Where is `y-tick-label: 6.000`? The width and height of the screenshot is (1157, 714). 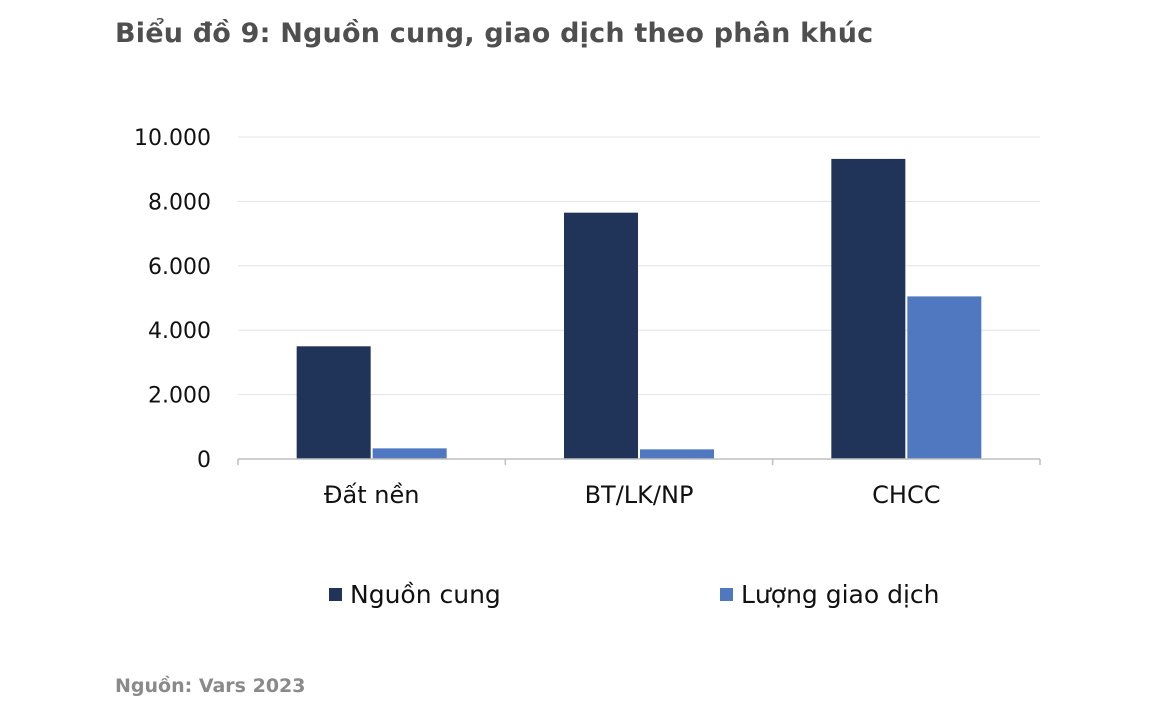 y-tick-label: 6.000 is located at coordinates (179, 267).